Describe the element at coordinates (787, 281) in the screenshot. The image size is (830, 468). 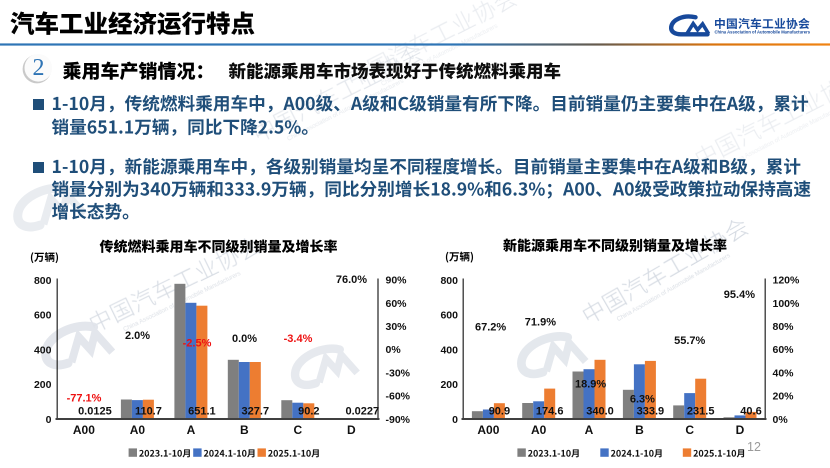
I see `svg-text: 120%` at that location.